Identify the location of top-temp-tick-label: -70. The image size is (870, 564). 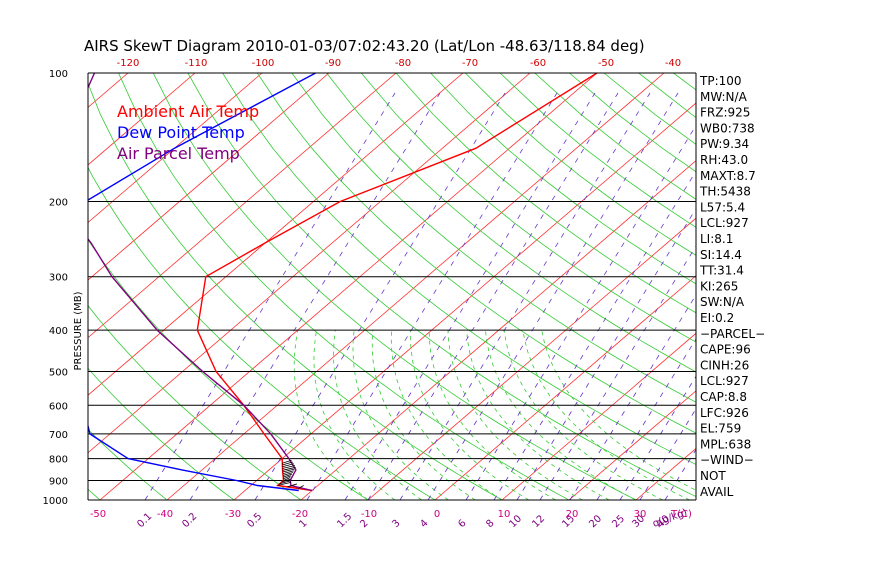
(470, 63).